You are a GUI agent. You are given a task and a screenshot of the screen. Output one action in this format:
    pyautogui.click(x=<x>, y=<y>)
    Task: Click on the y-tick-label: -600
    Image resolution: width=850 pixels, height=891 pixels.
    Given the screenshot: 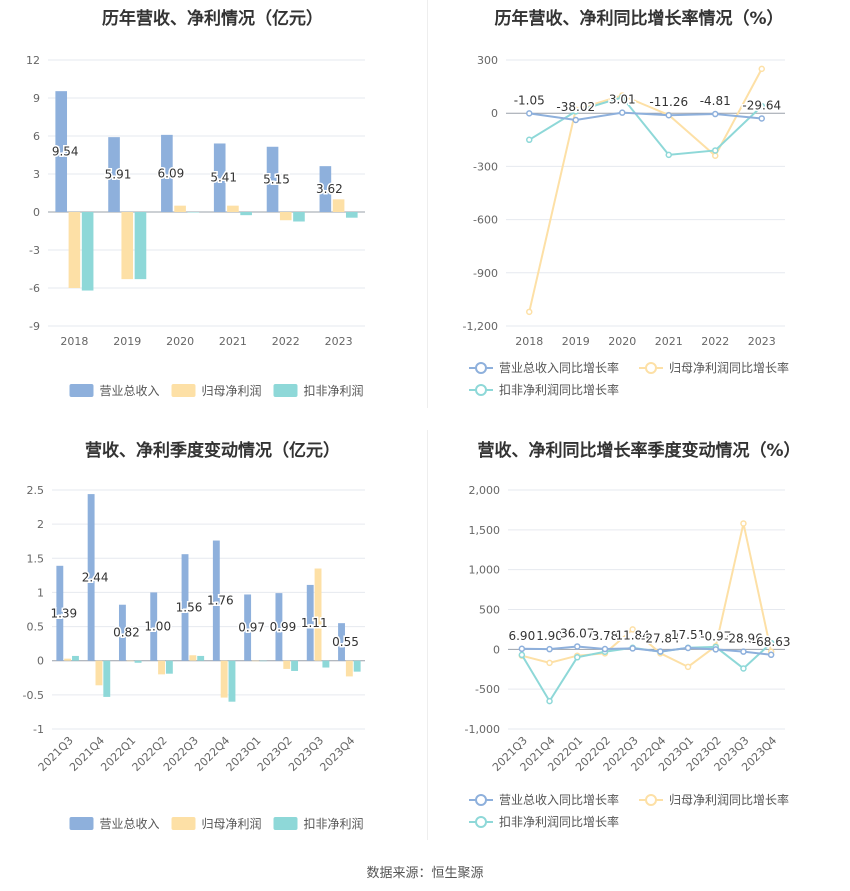 What is the action you would take?
    pyautogui.click(x=485, y=220)
    